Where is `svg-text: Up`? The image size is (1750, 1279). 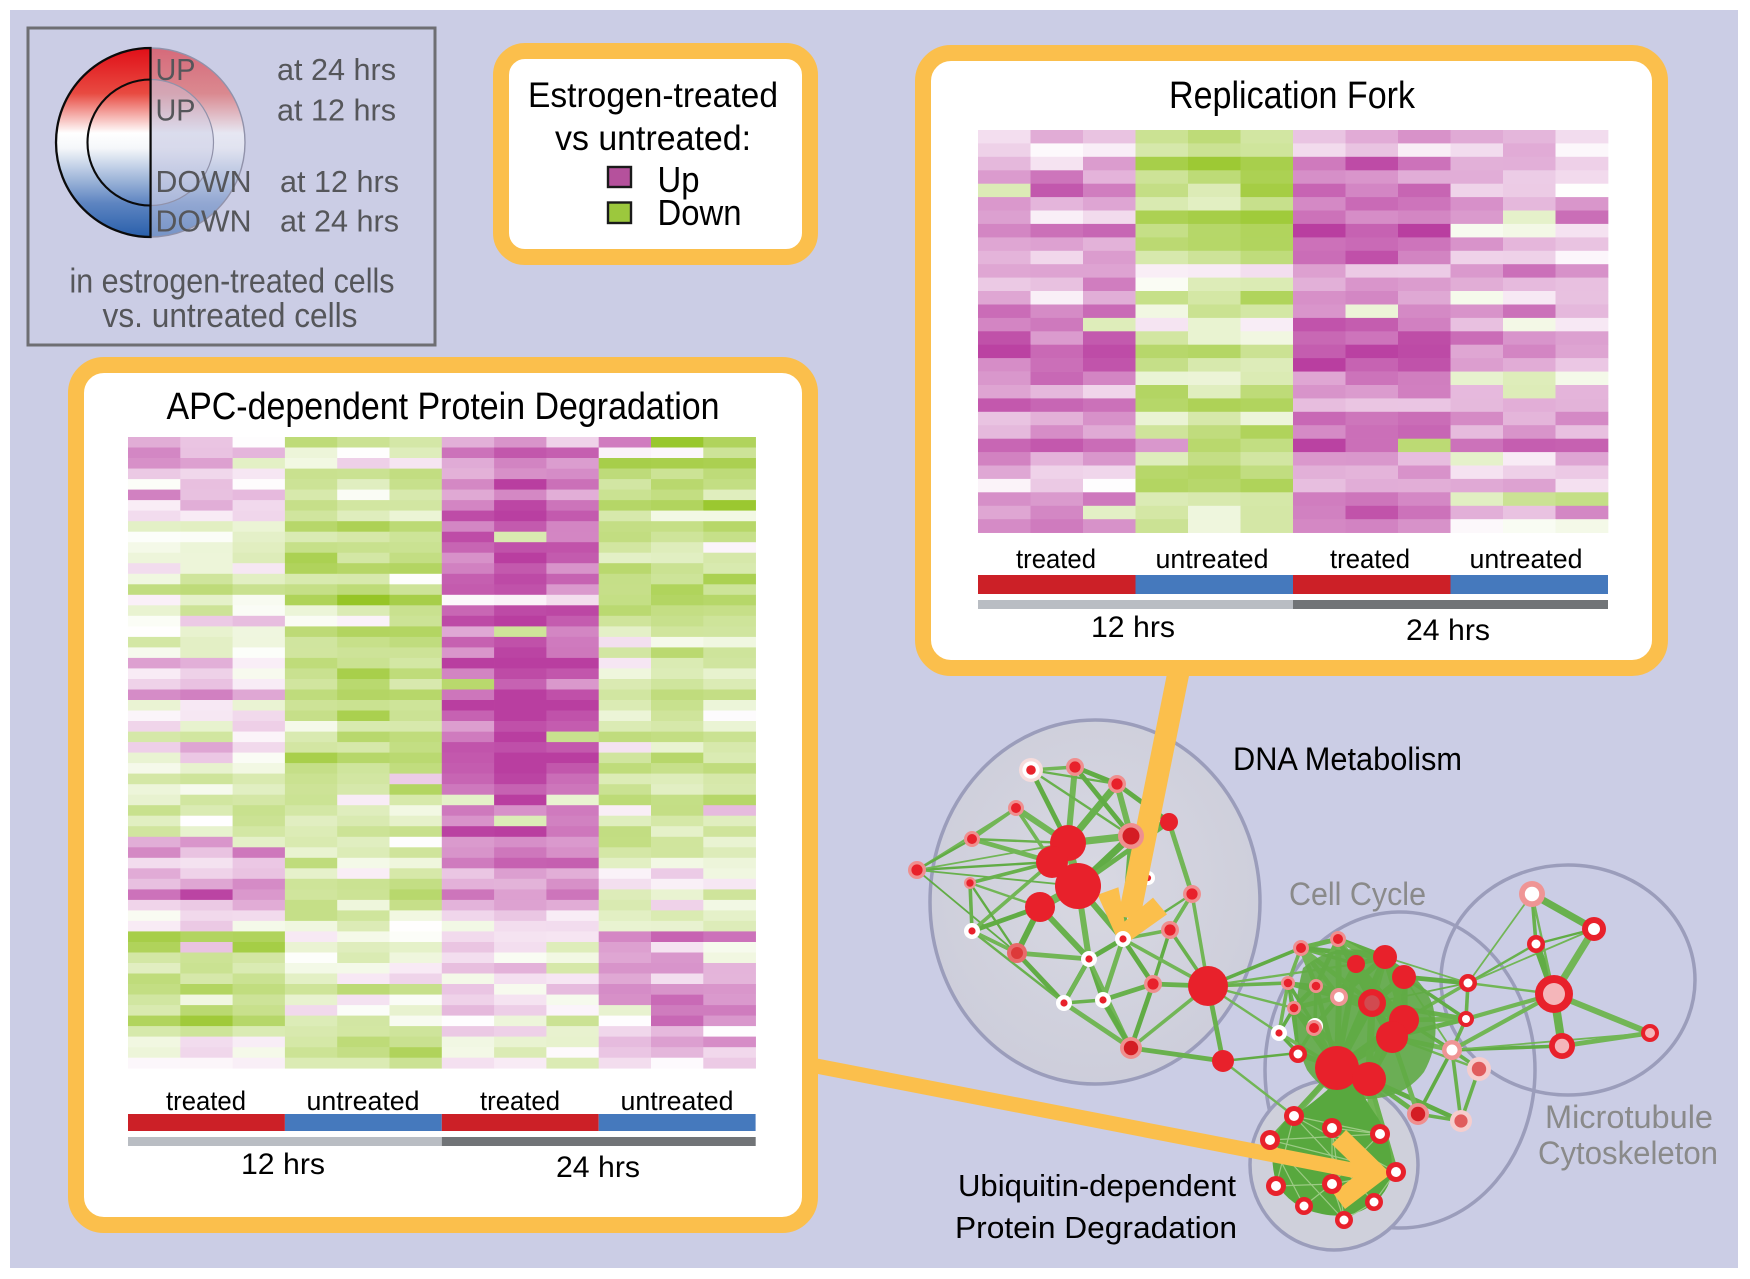
svg-text: Up is located at coordinates (679, 179).